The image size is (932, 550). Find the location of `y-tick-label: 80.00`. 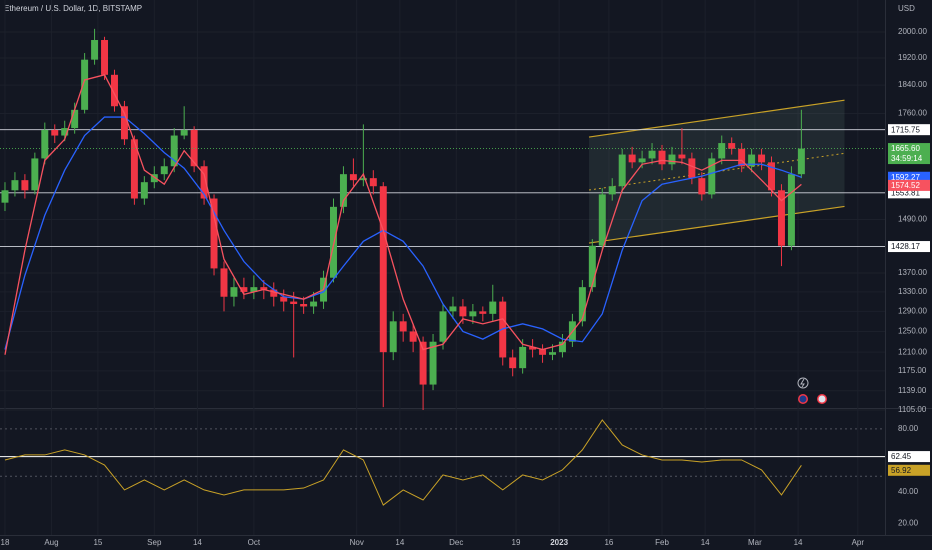

y-tick-label: 80.00 is located at coordinates (908, 428).